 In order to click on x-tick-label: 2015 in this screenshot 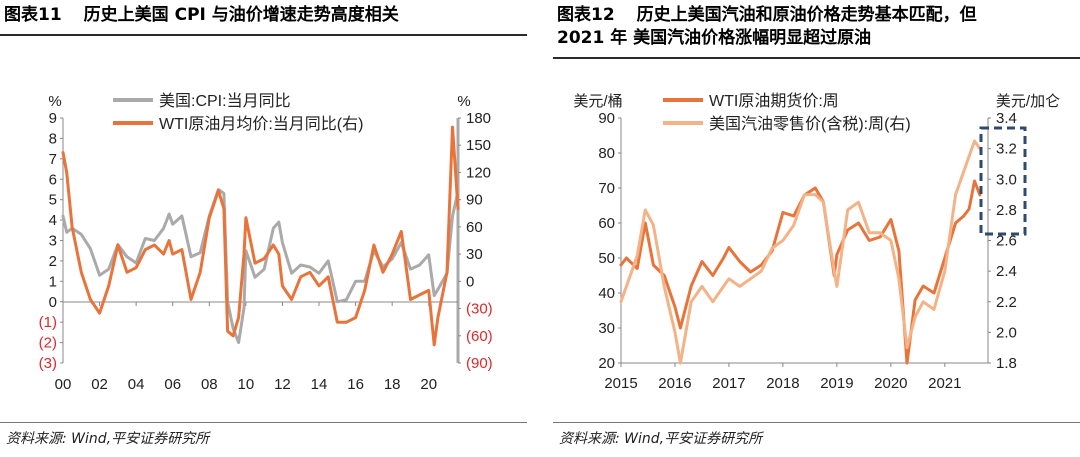, I will do `click(620, 383)`.